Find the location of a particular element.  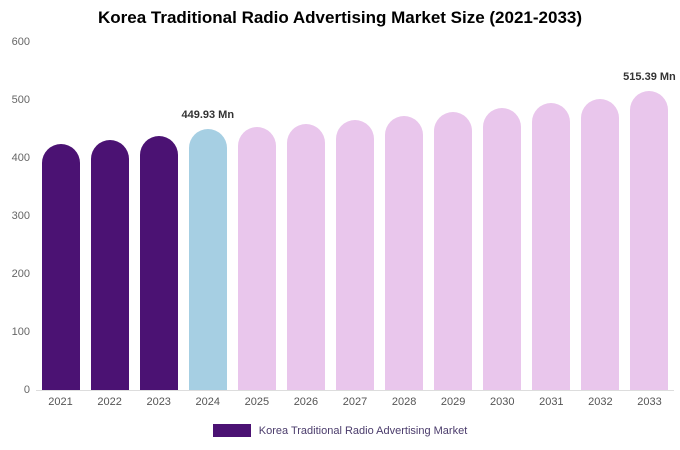

legend-swatch is located at coordinates (231, 430).